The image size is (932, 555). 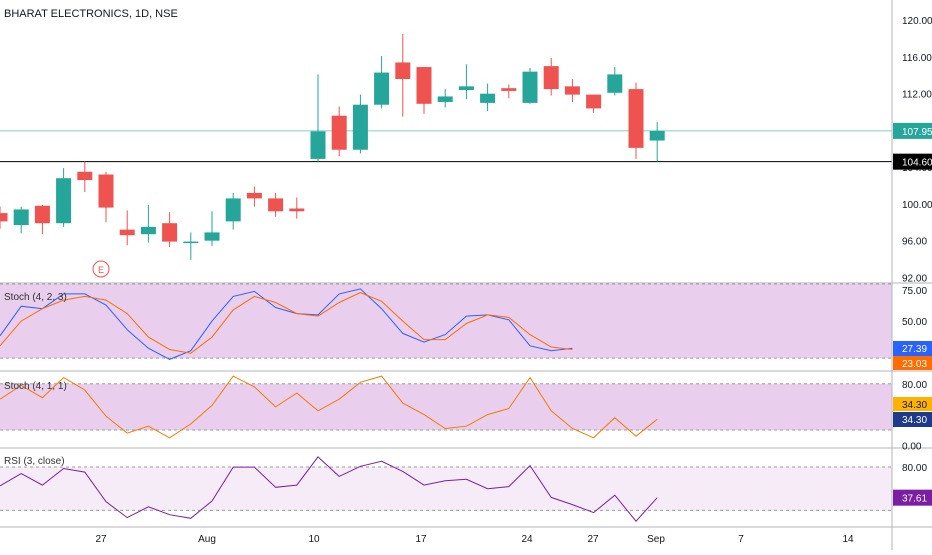 I want to click on ref-price-label: 104.60, so click(x=917, y=163).